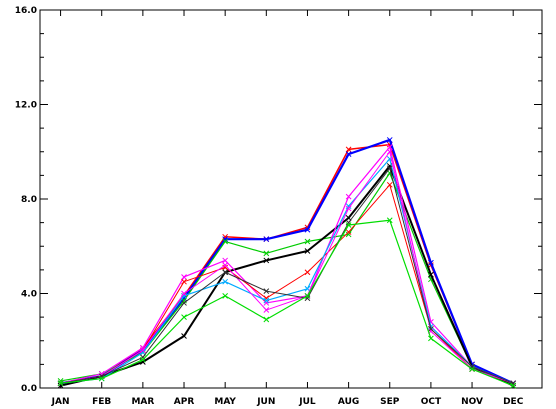  Describe the element at coordinates (184, 402) in the screenshot. I see `x-tick-label: APR` at that location.